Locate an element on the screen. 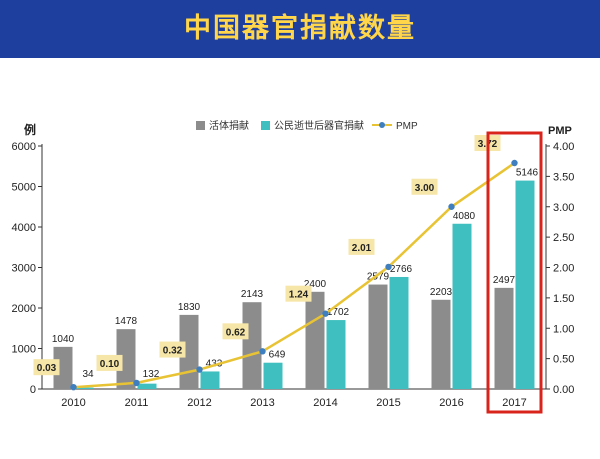 The image size is (600, 459). bar-label-living-2012: 1830 is located at coordinates (189, 307).